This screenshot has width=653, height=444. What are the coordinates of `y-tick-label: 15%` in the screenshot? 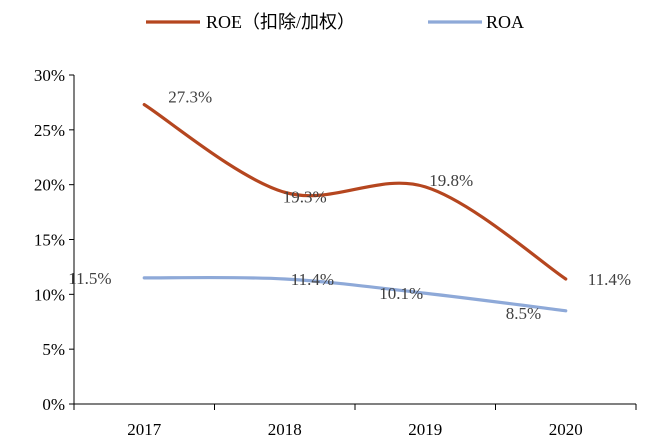 It's located at (49, 240).